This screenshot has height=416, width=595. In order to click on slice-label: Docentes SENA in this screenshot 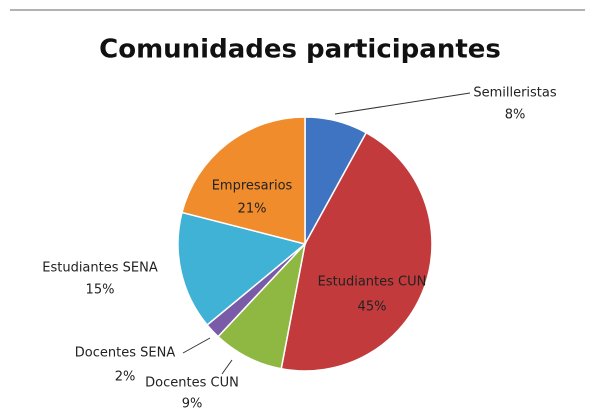, I will do `click(125, 353)`.